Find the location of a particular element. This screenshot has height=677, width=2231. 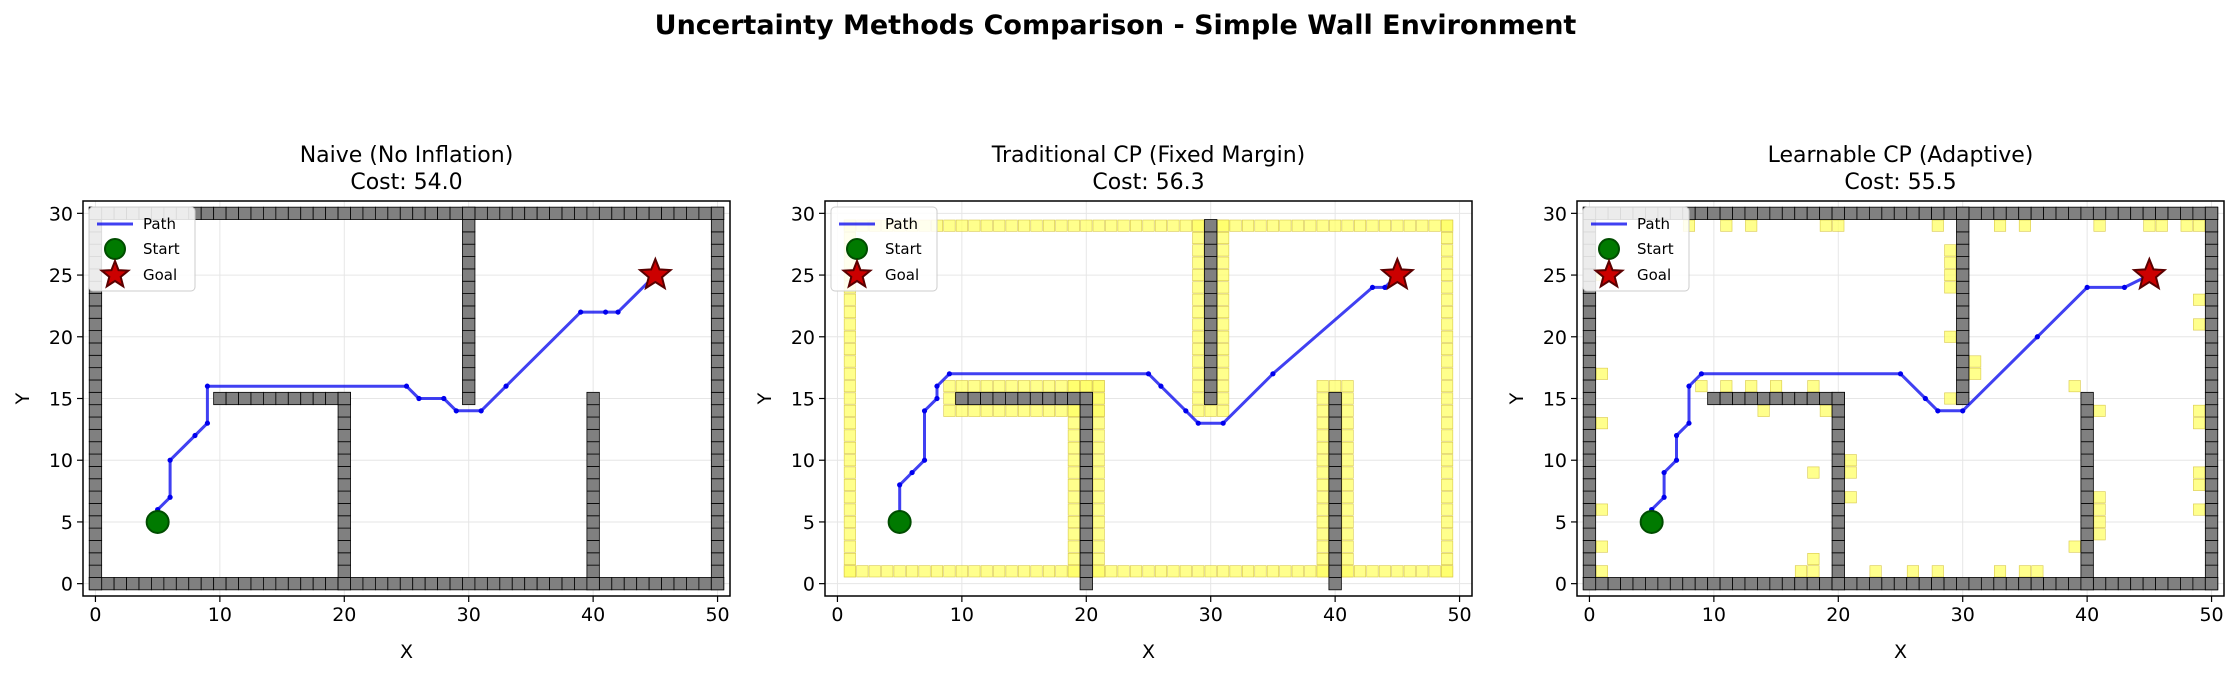

x-tick-label: 20 is located at coordinates (344, 615).